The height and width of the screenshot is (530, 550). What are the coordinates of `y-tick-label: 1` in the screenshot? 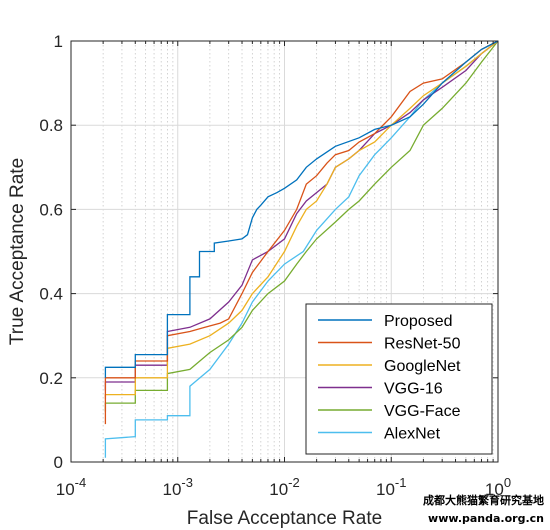 It's located at (58, 41).